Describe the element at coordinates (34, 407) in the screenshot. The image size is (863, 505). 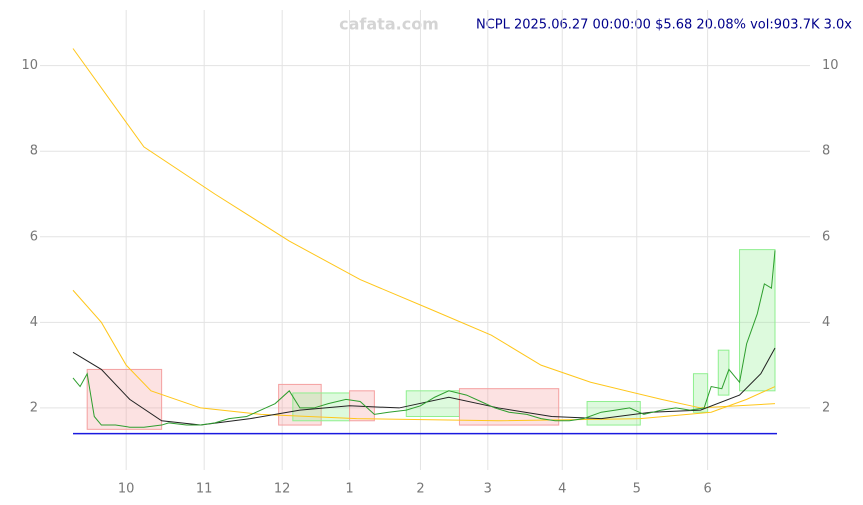
I see `y-tick-label: 2` at that location.